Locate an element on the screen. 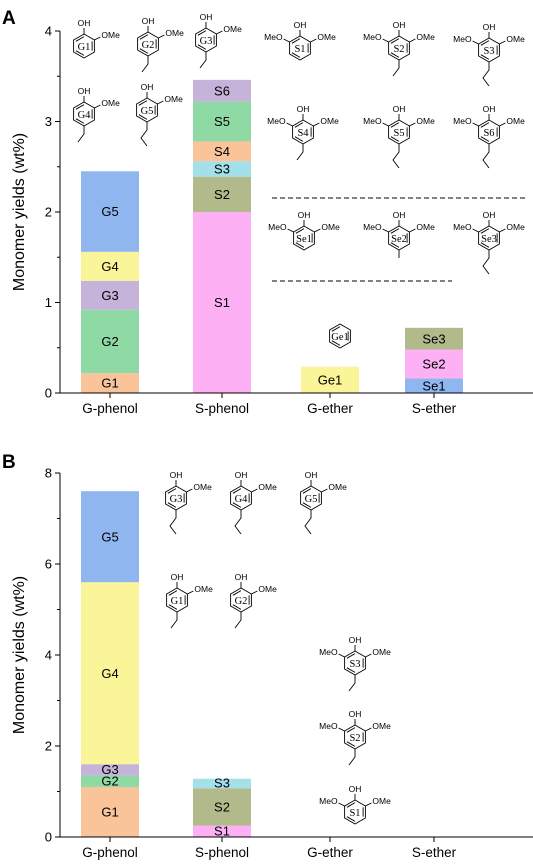  structure-label: G1 is located at coordinates (177, 601).